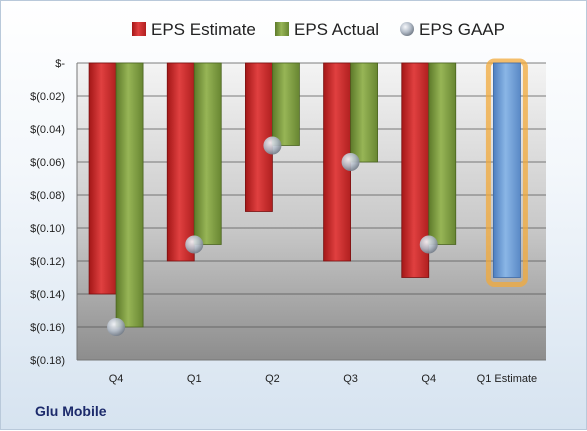 The height and width of the screenshot is (431, 587). Describe the element at coordinates (323, 379) in the screenshot. I see `x-axis-ticks: Q4 Q1 Q2 Q3 Q4 Q1 Estimate` at that location.